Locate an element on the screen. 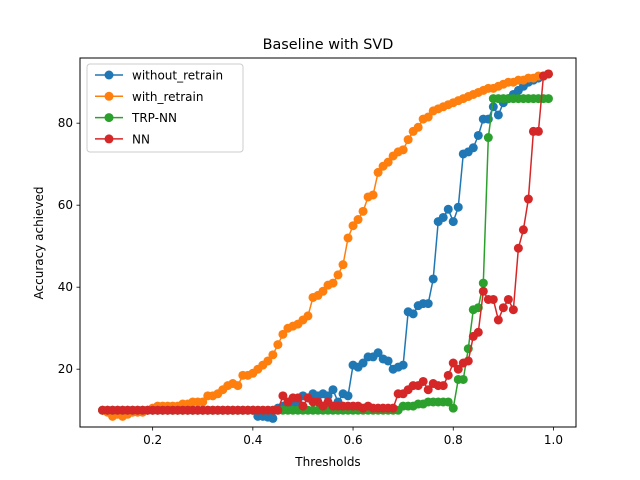 The width and height of the screenshot is (640, 480). x-tick-label: 0.4 is located at coordinates (252, 440).